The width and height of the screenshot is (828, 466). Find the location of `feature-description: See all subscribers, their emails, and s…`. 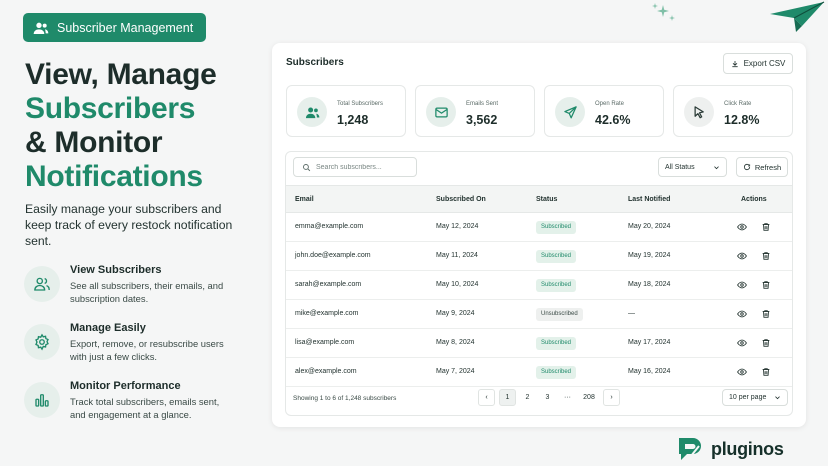

feature-description: See all subscribers, their emails, and s… is located at coordinates (147, 292).